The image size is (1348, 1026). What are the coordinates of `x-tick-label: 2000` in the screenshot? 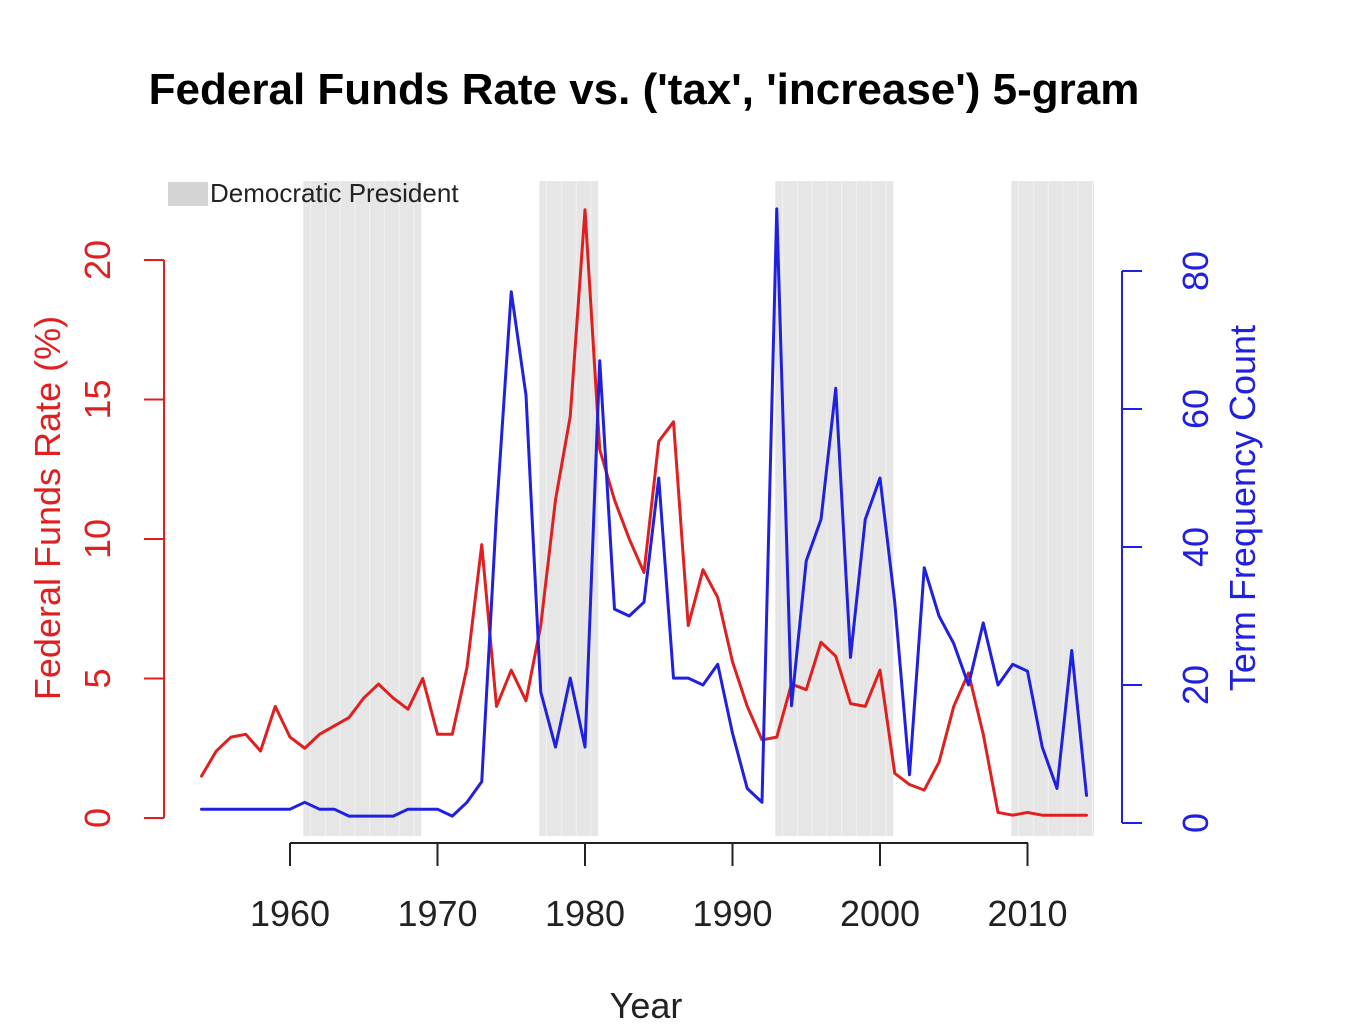 It's located at (880, 913).